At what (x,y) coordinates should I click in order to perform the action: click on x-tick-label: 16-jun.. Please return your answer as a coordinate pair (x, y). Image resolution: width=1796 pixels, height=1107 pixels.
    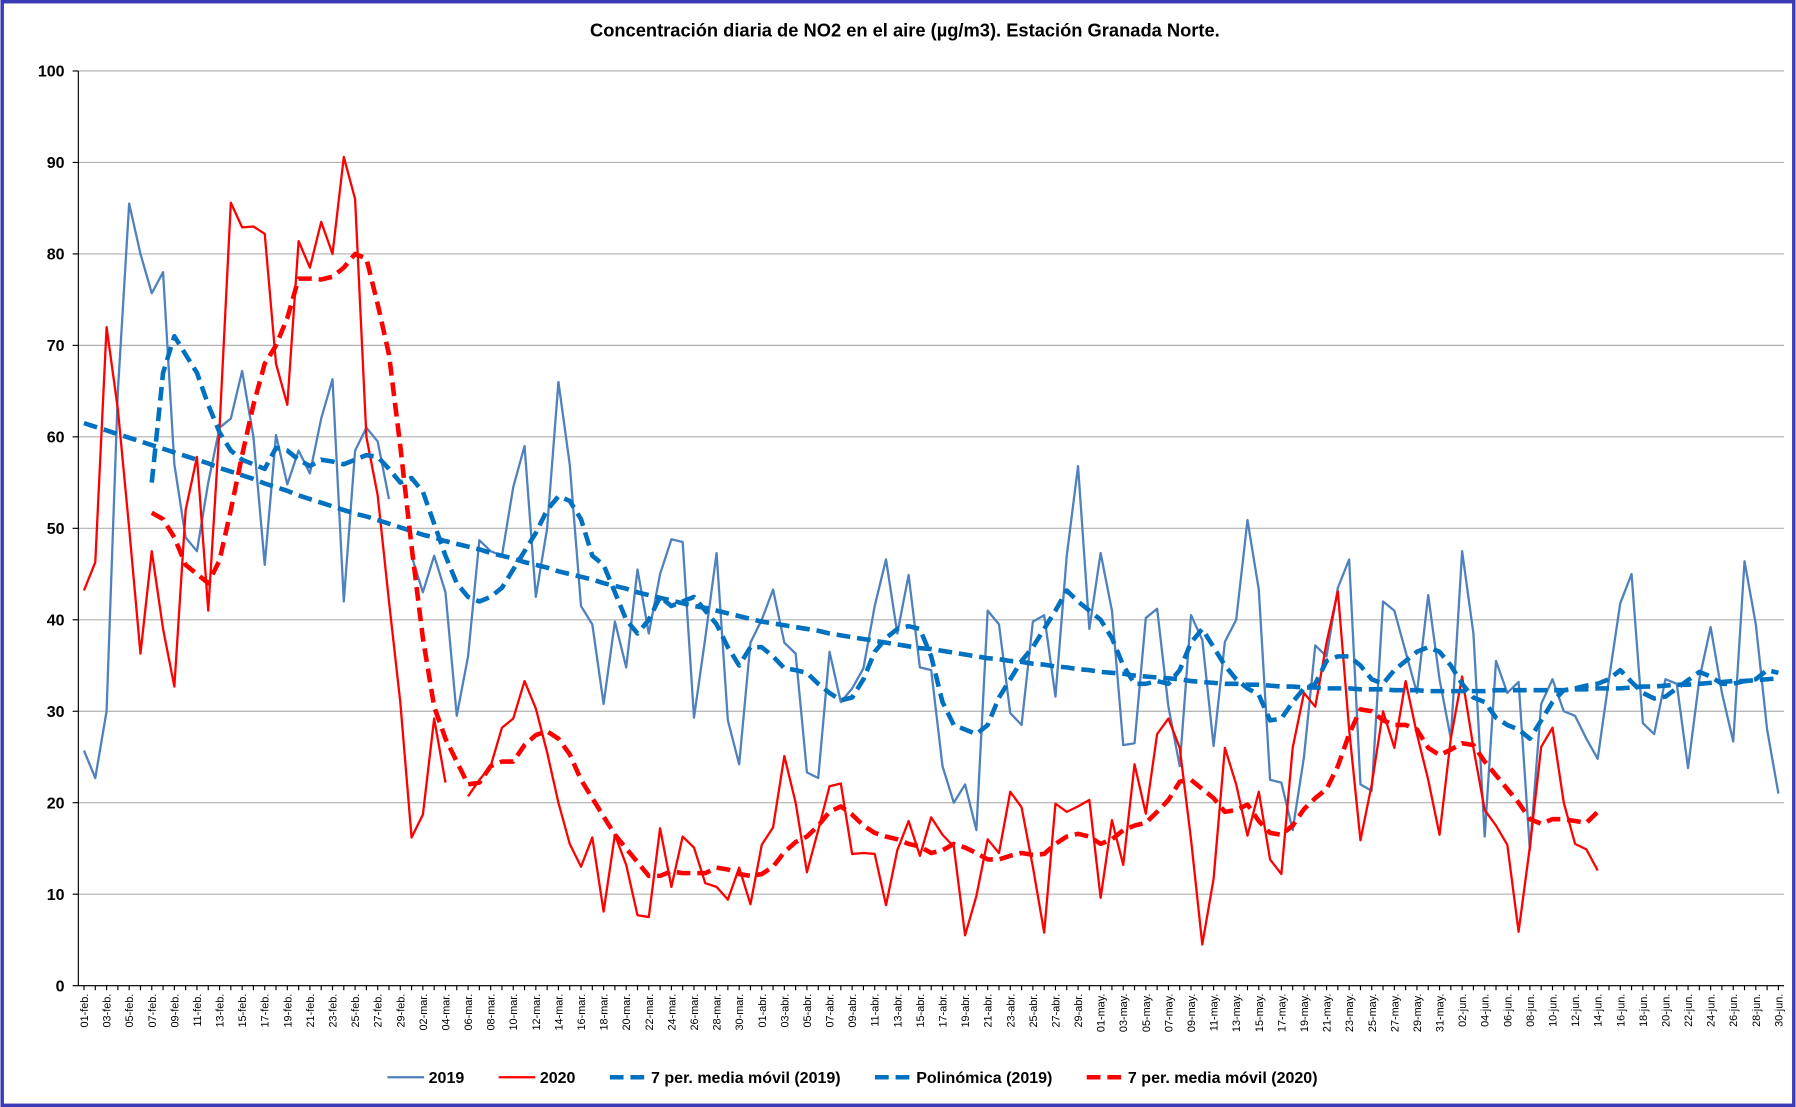
    Looking at the image, I should click on (1621, 1010).